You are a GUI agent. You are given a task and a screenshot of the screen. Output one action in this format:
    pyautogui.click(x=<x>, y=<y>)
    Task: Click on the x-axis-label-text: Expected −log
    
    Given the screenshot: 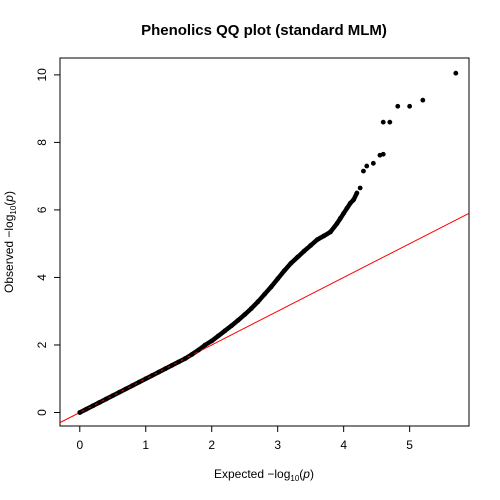 What is the action you would take?
    pyautogui.click(x=252, y=474)
    